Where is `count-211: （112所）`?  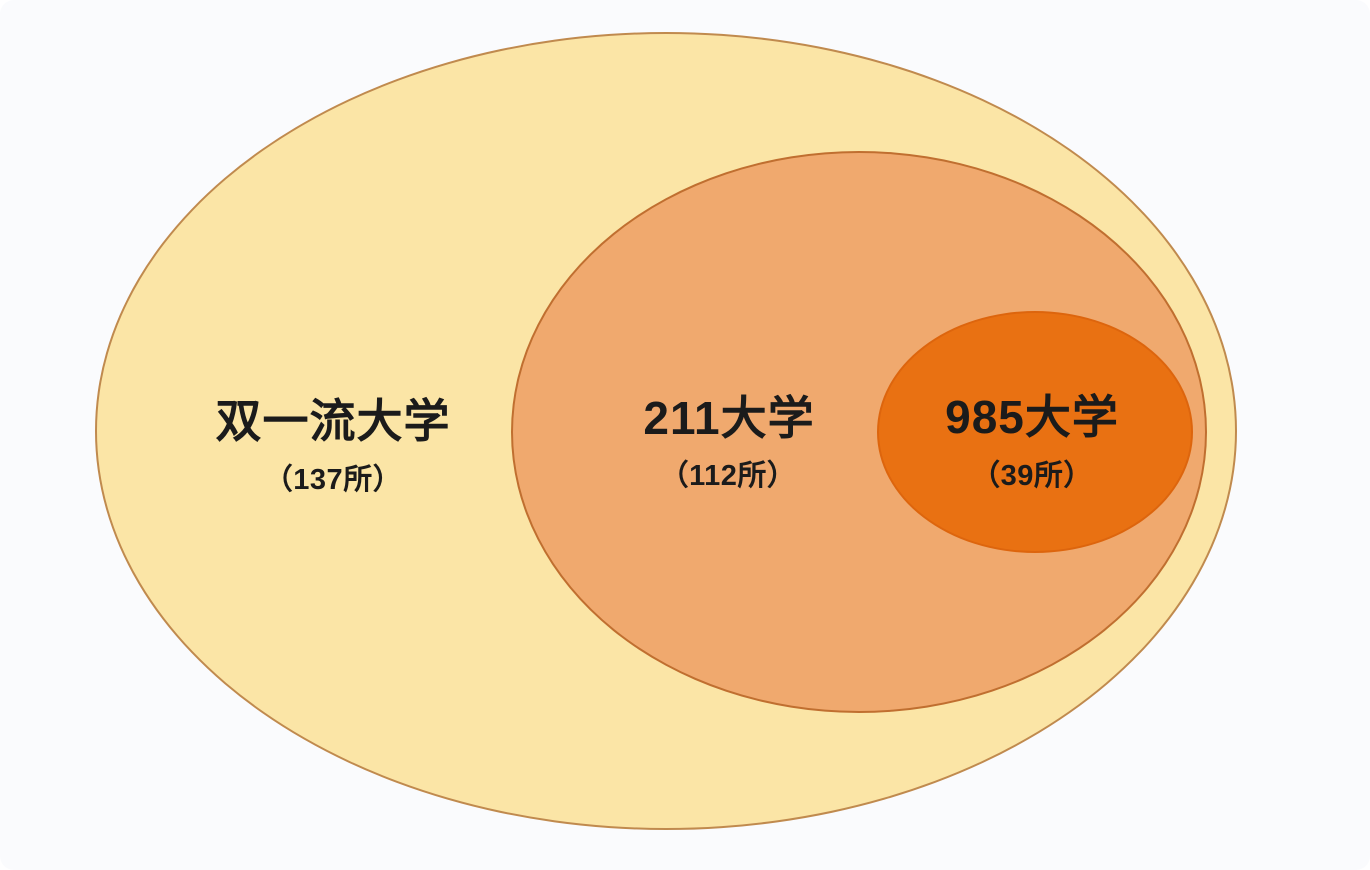
count-211: （112所） is located at coordinates (728, 476).